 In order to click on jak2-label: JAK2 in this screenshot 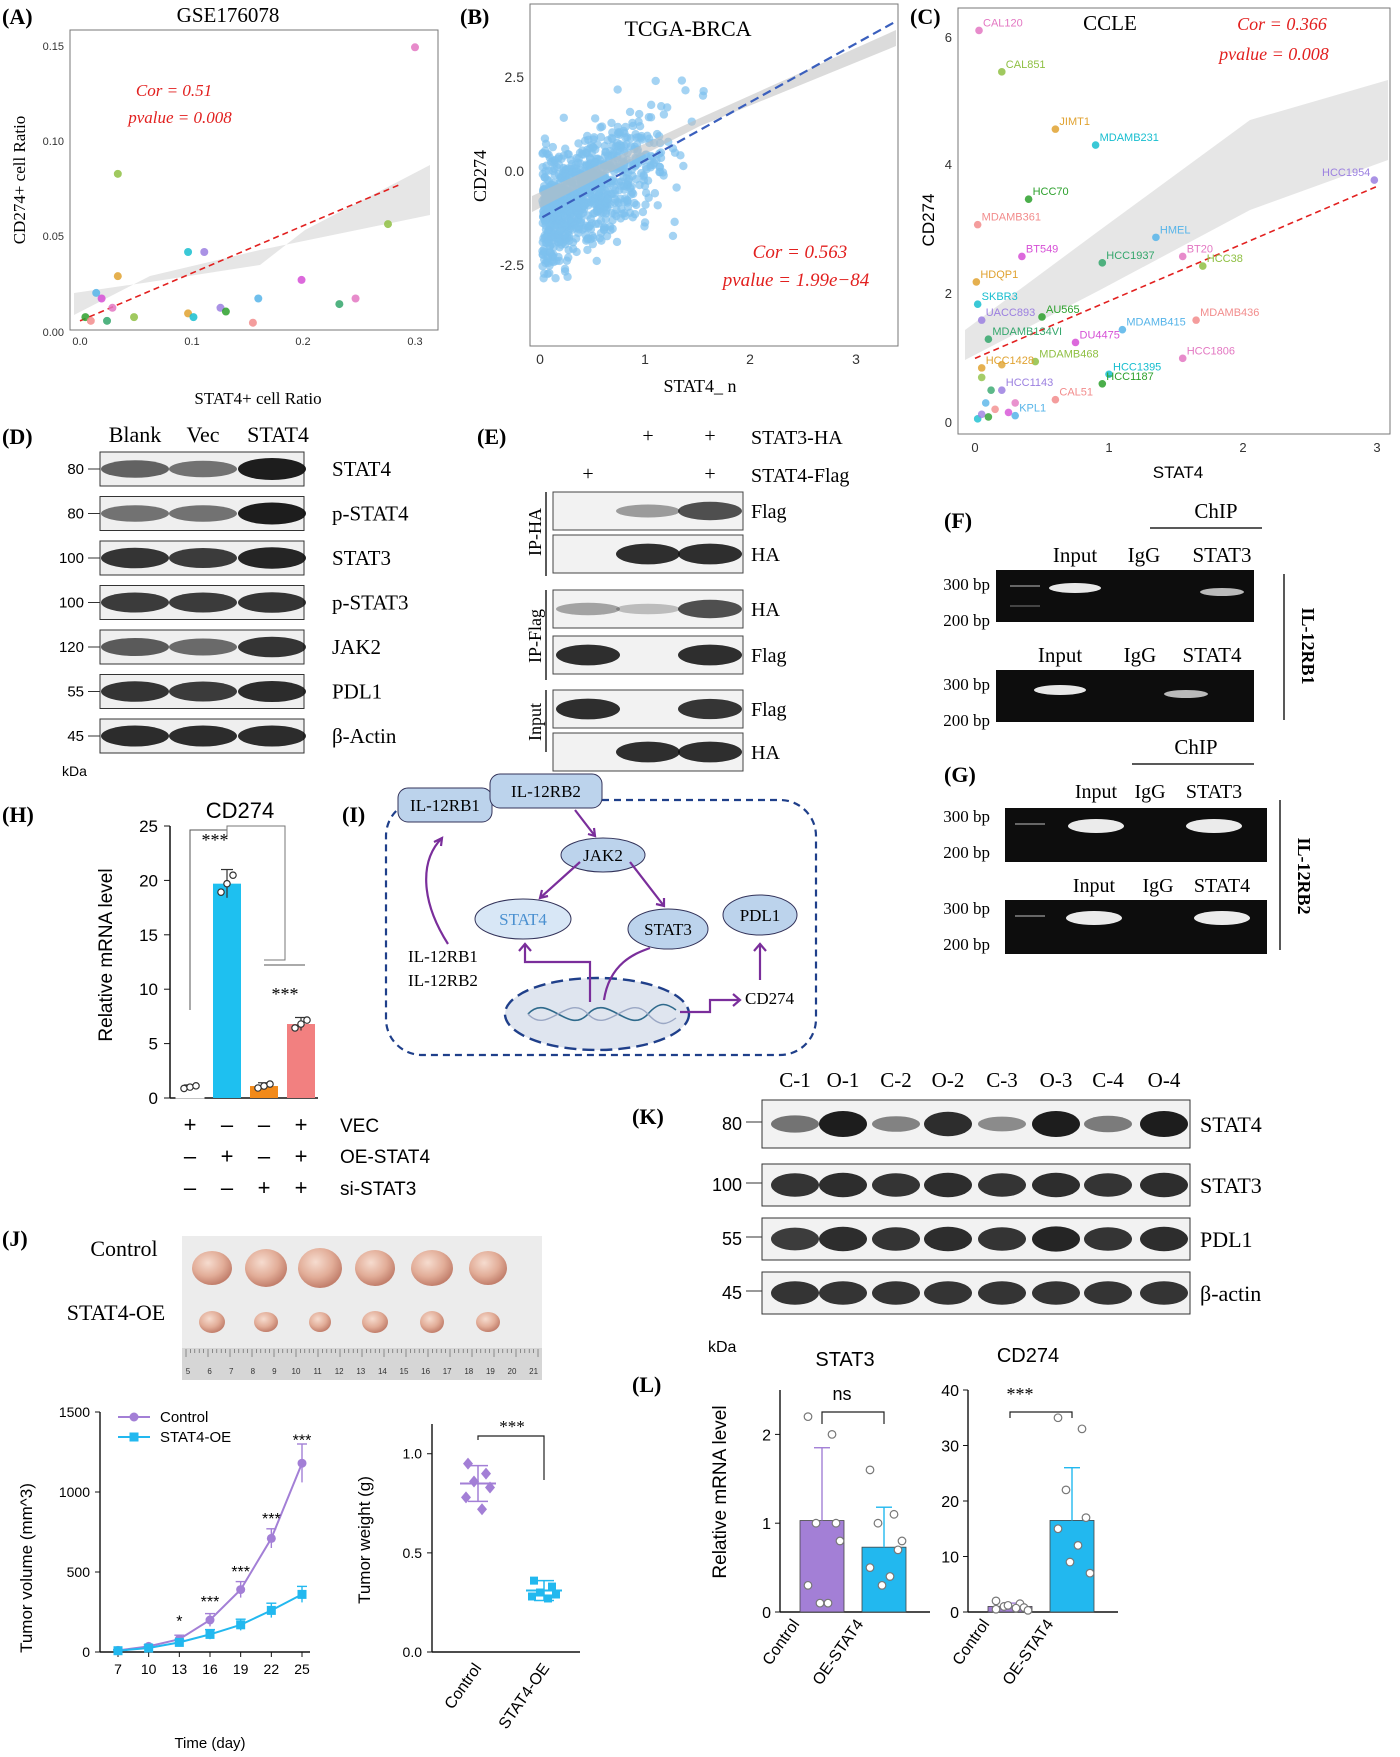, I will do `click(603, 855)`.